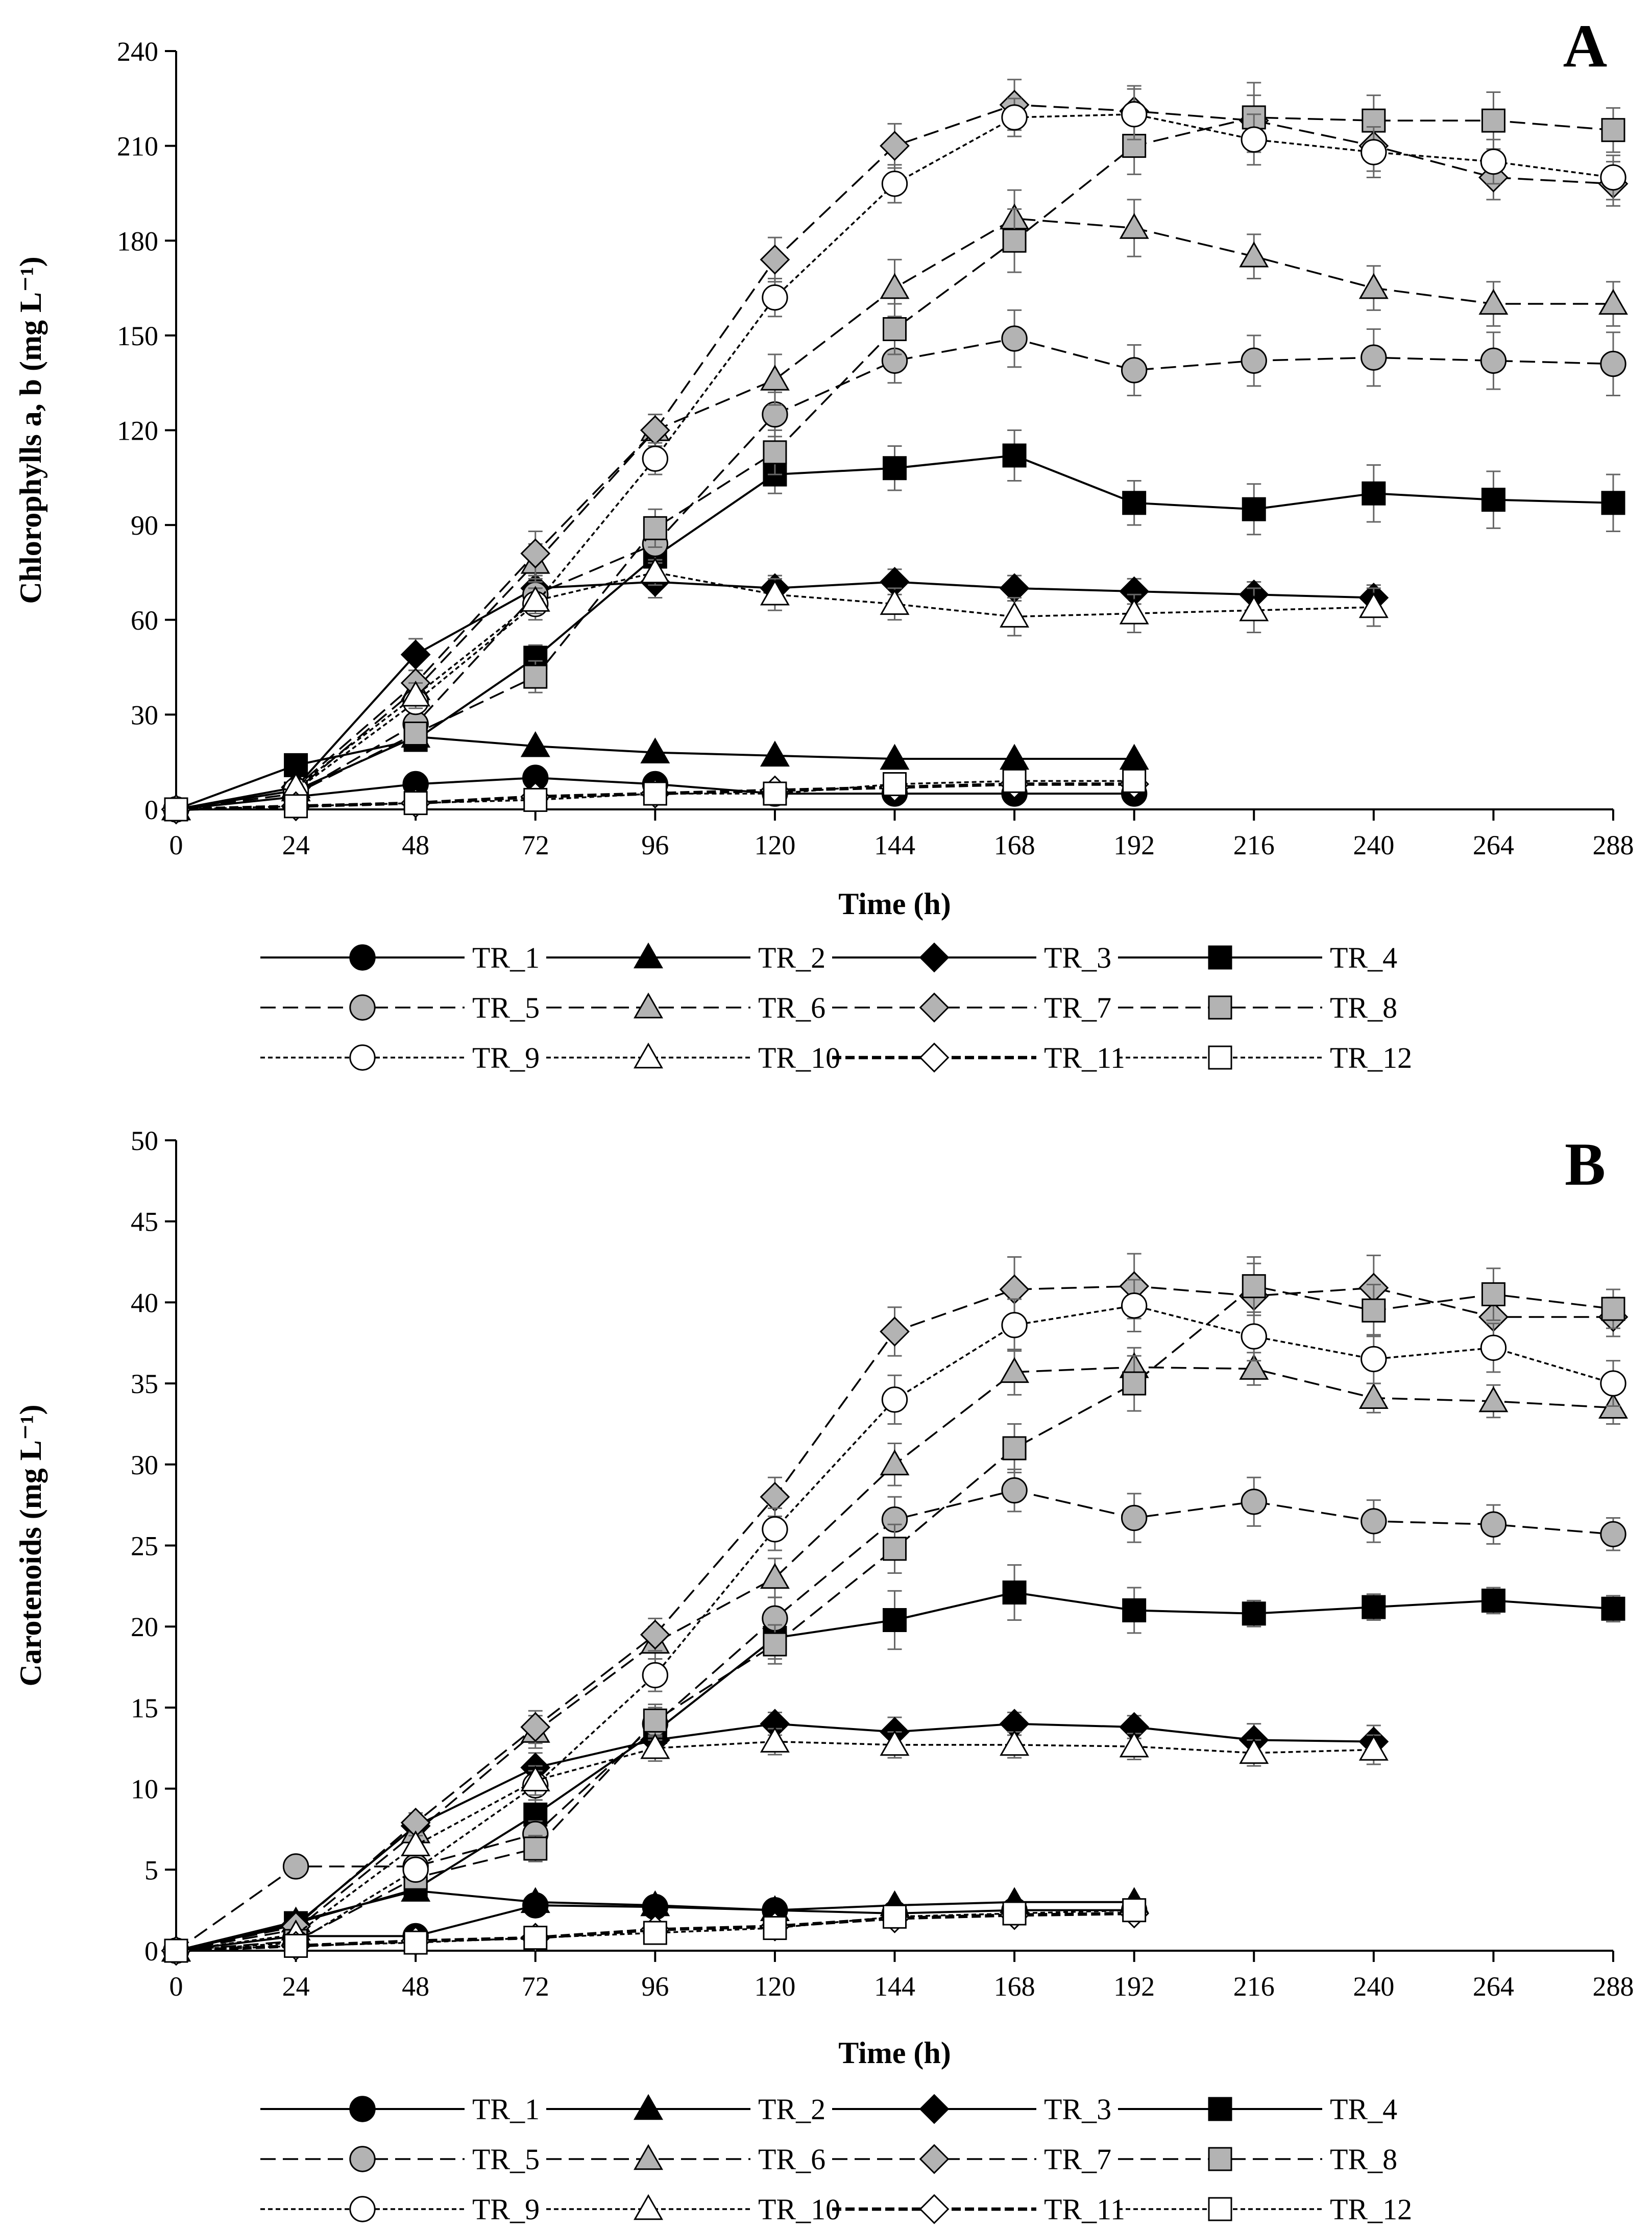 This screenshot has height=2228, width=1652. I want to click on y-tick-label: 120, so click(137, 431).